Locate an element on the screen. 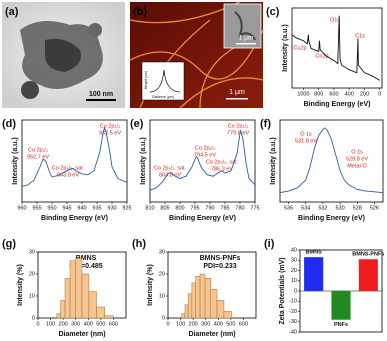 The height and width of the screenshot is (341, 387). scale-label: 1 μm is located at coordinates (237, 92).